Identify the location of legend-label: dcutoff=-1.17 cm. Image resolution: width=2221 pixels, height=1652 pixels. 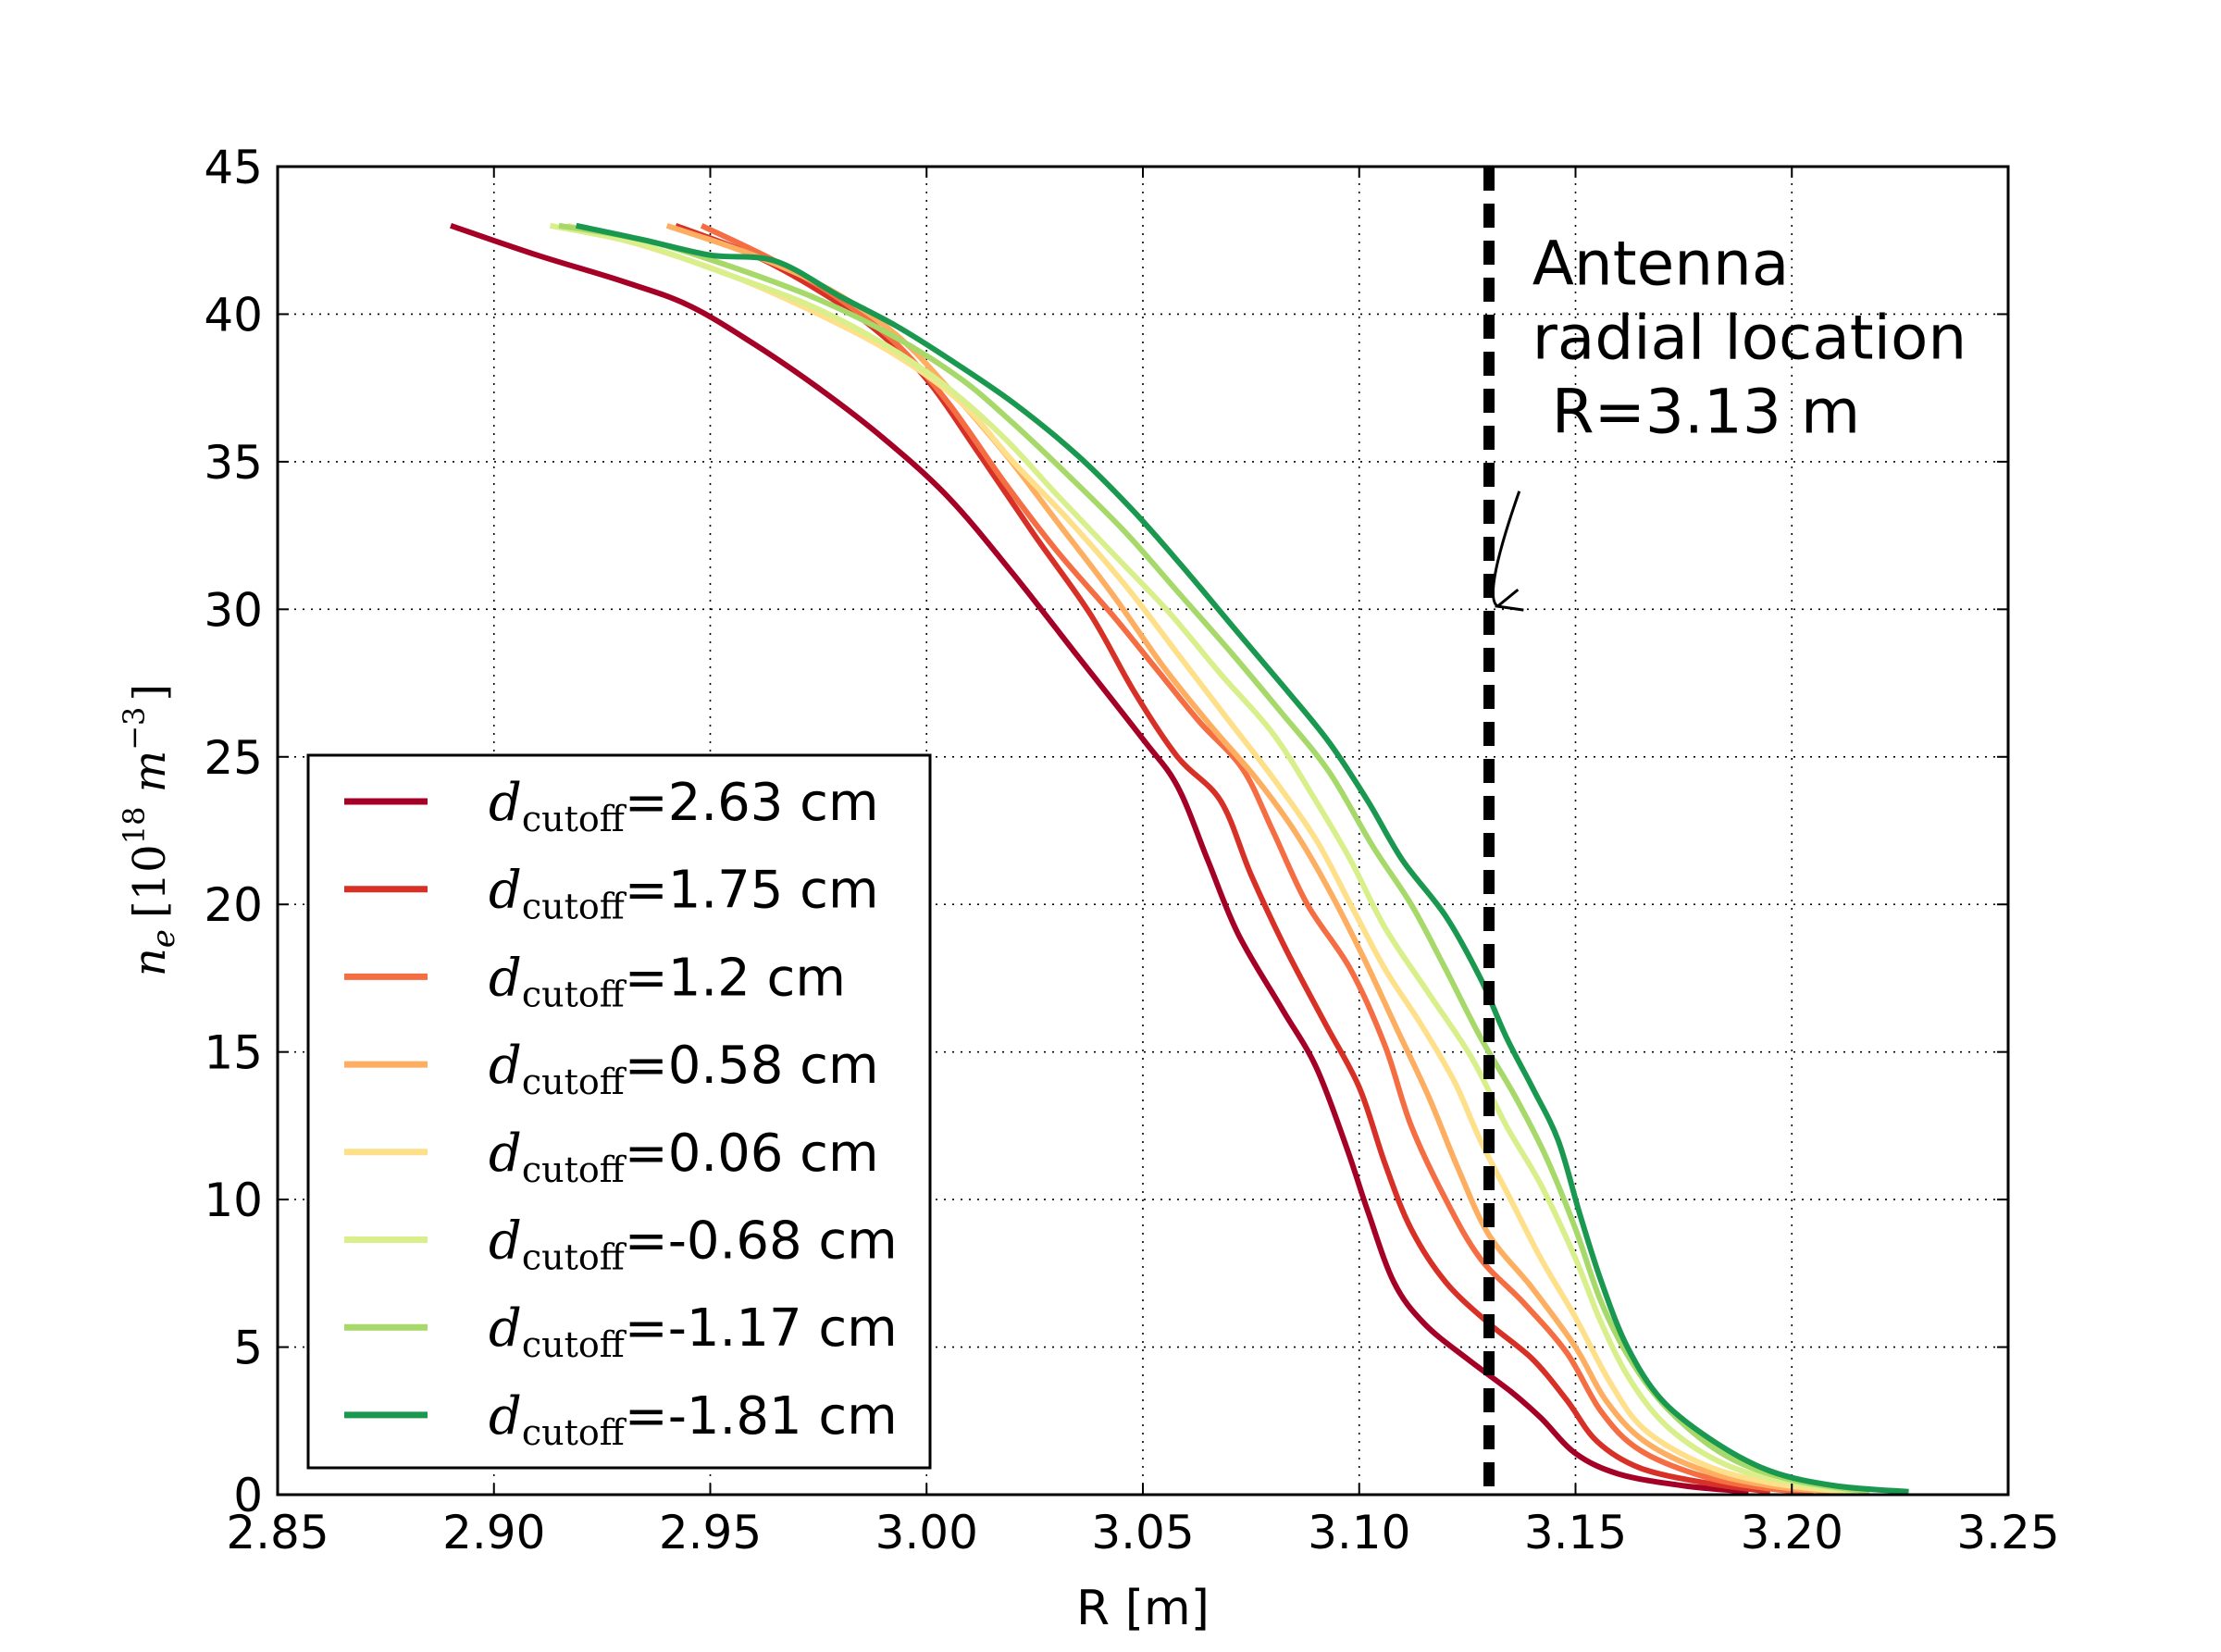
(694, 1331).